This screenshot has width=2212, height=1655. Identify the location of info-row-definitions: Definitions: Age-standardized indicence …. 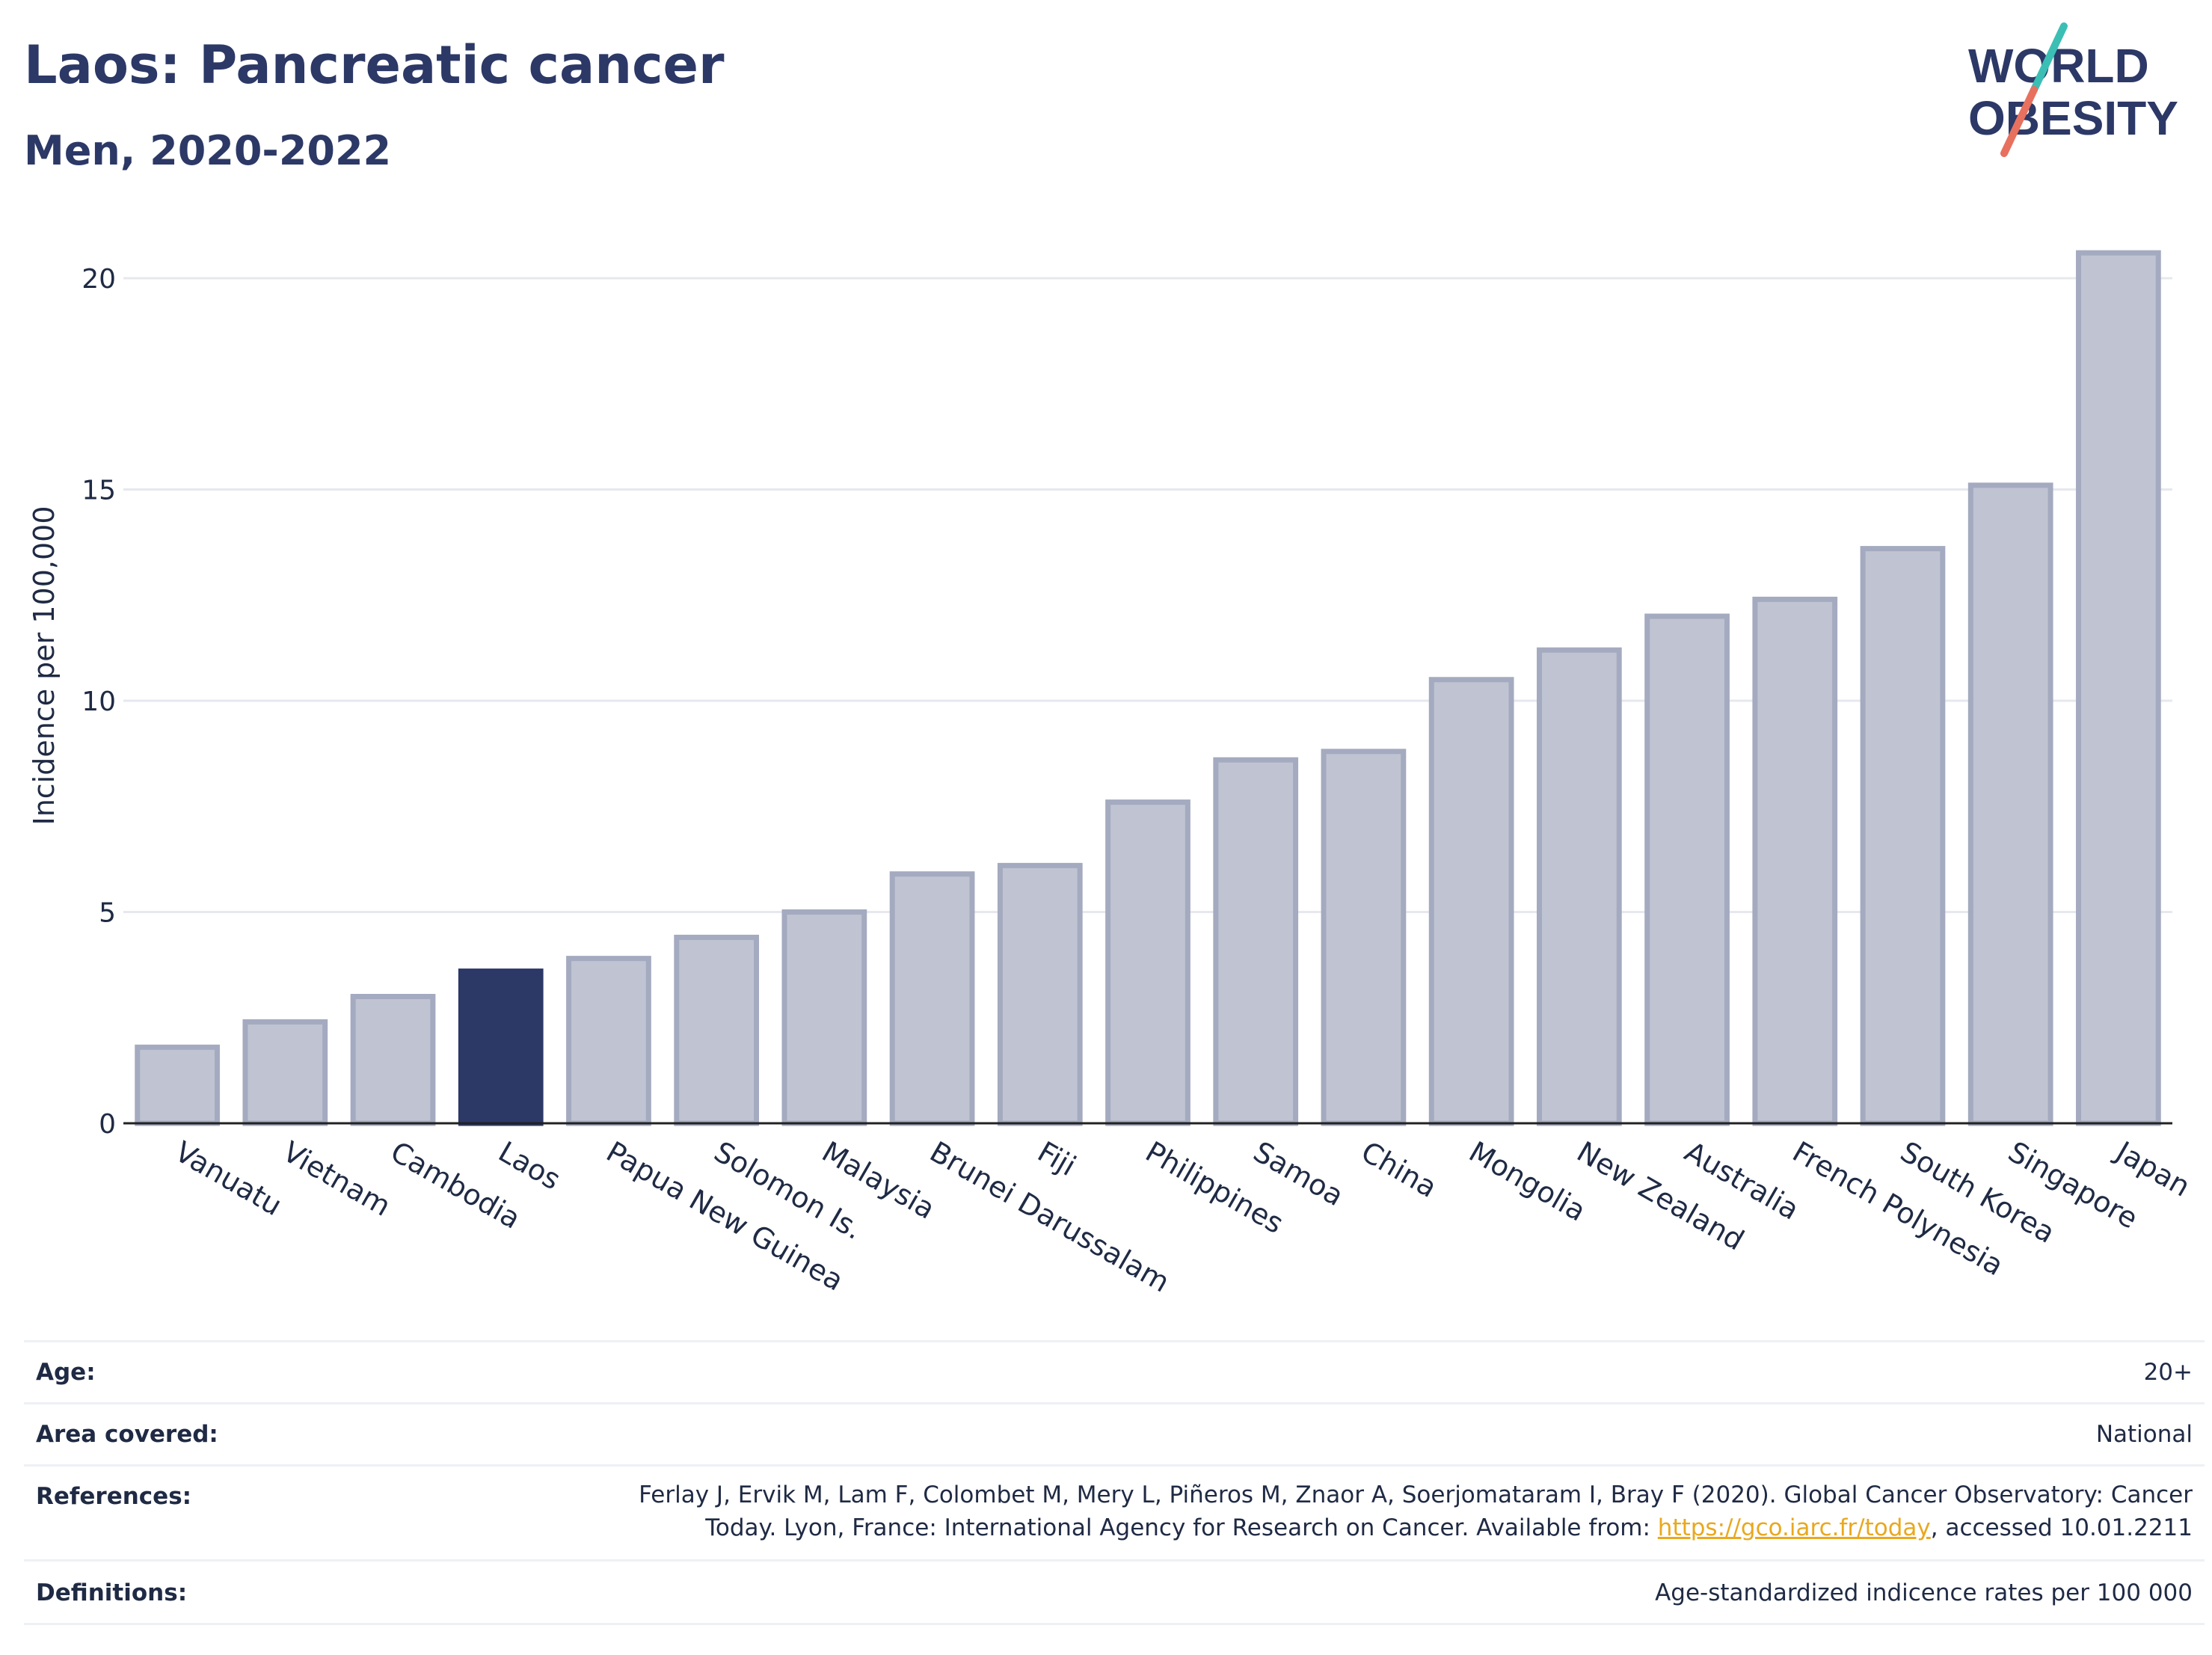
(1114, 1592).